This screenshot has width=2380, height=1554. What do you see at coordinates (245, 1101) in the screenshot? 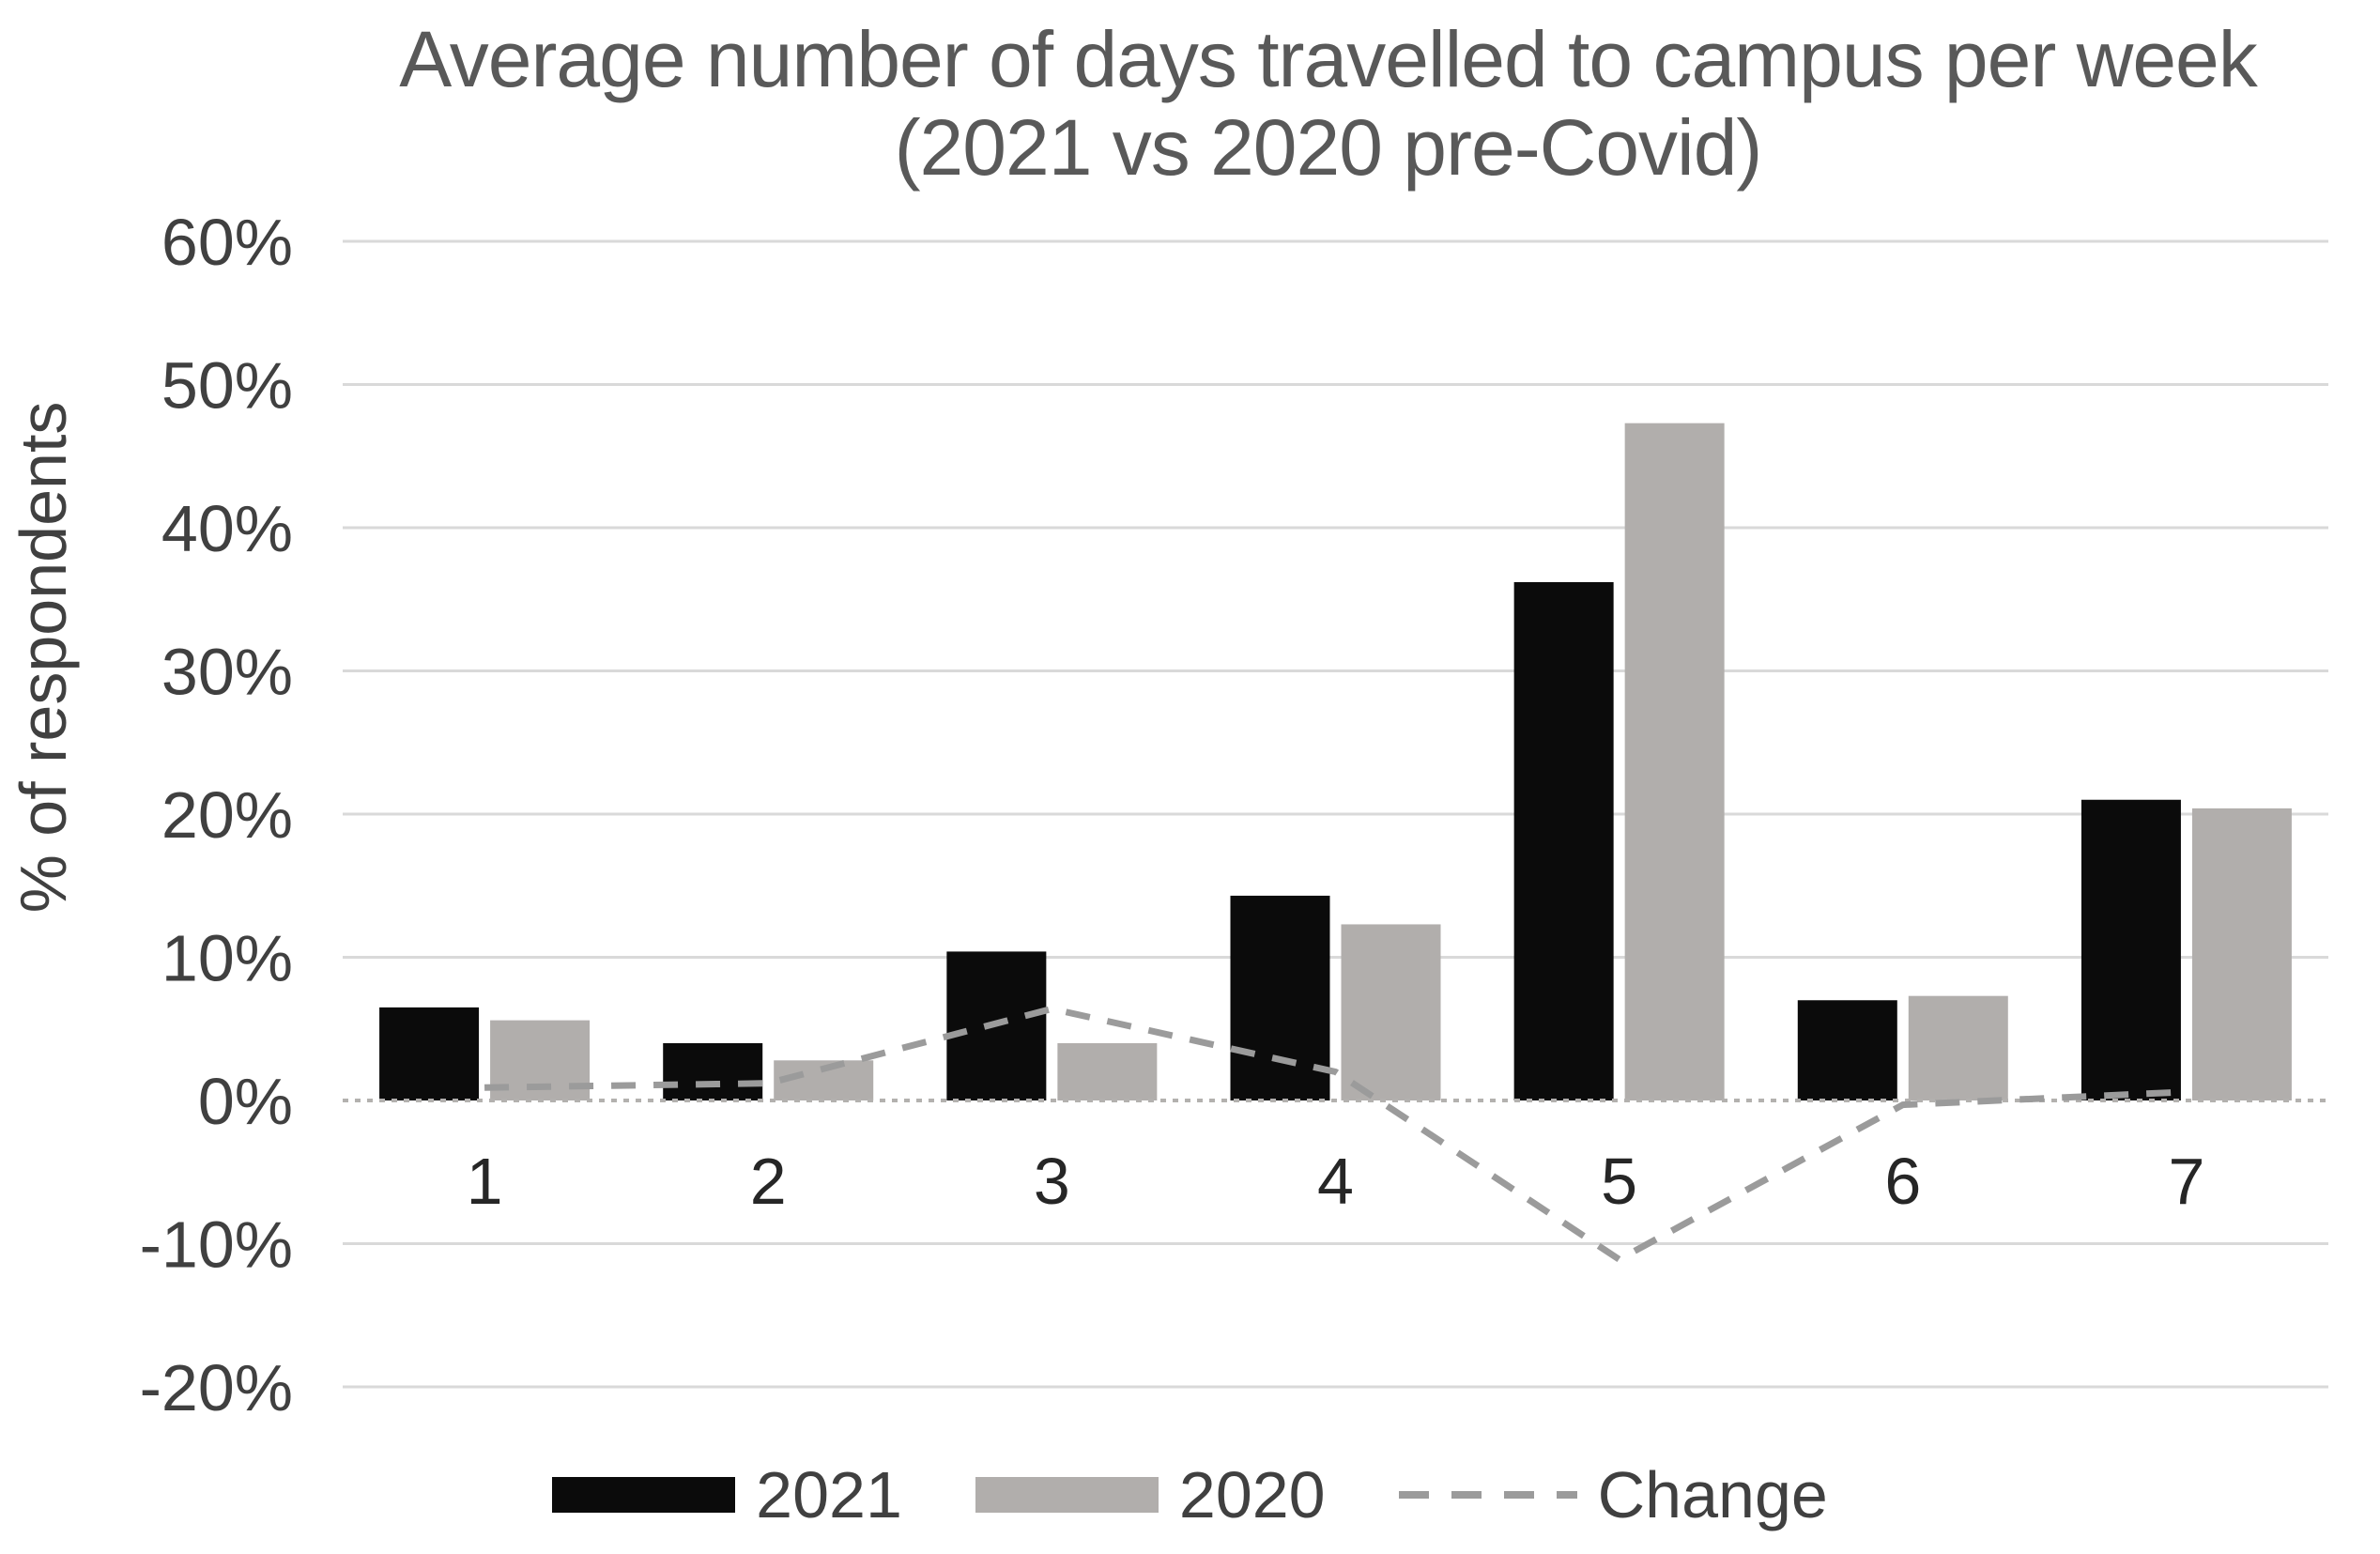
I see `y-tick-label-0%: 0%` at bounding box center [245, 1101].